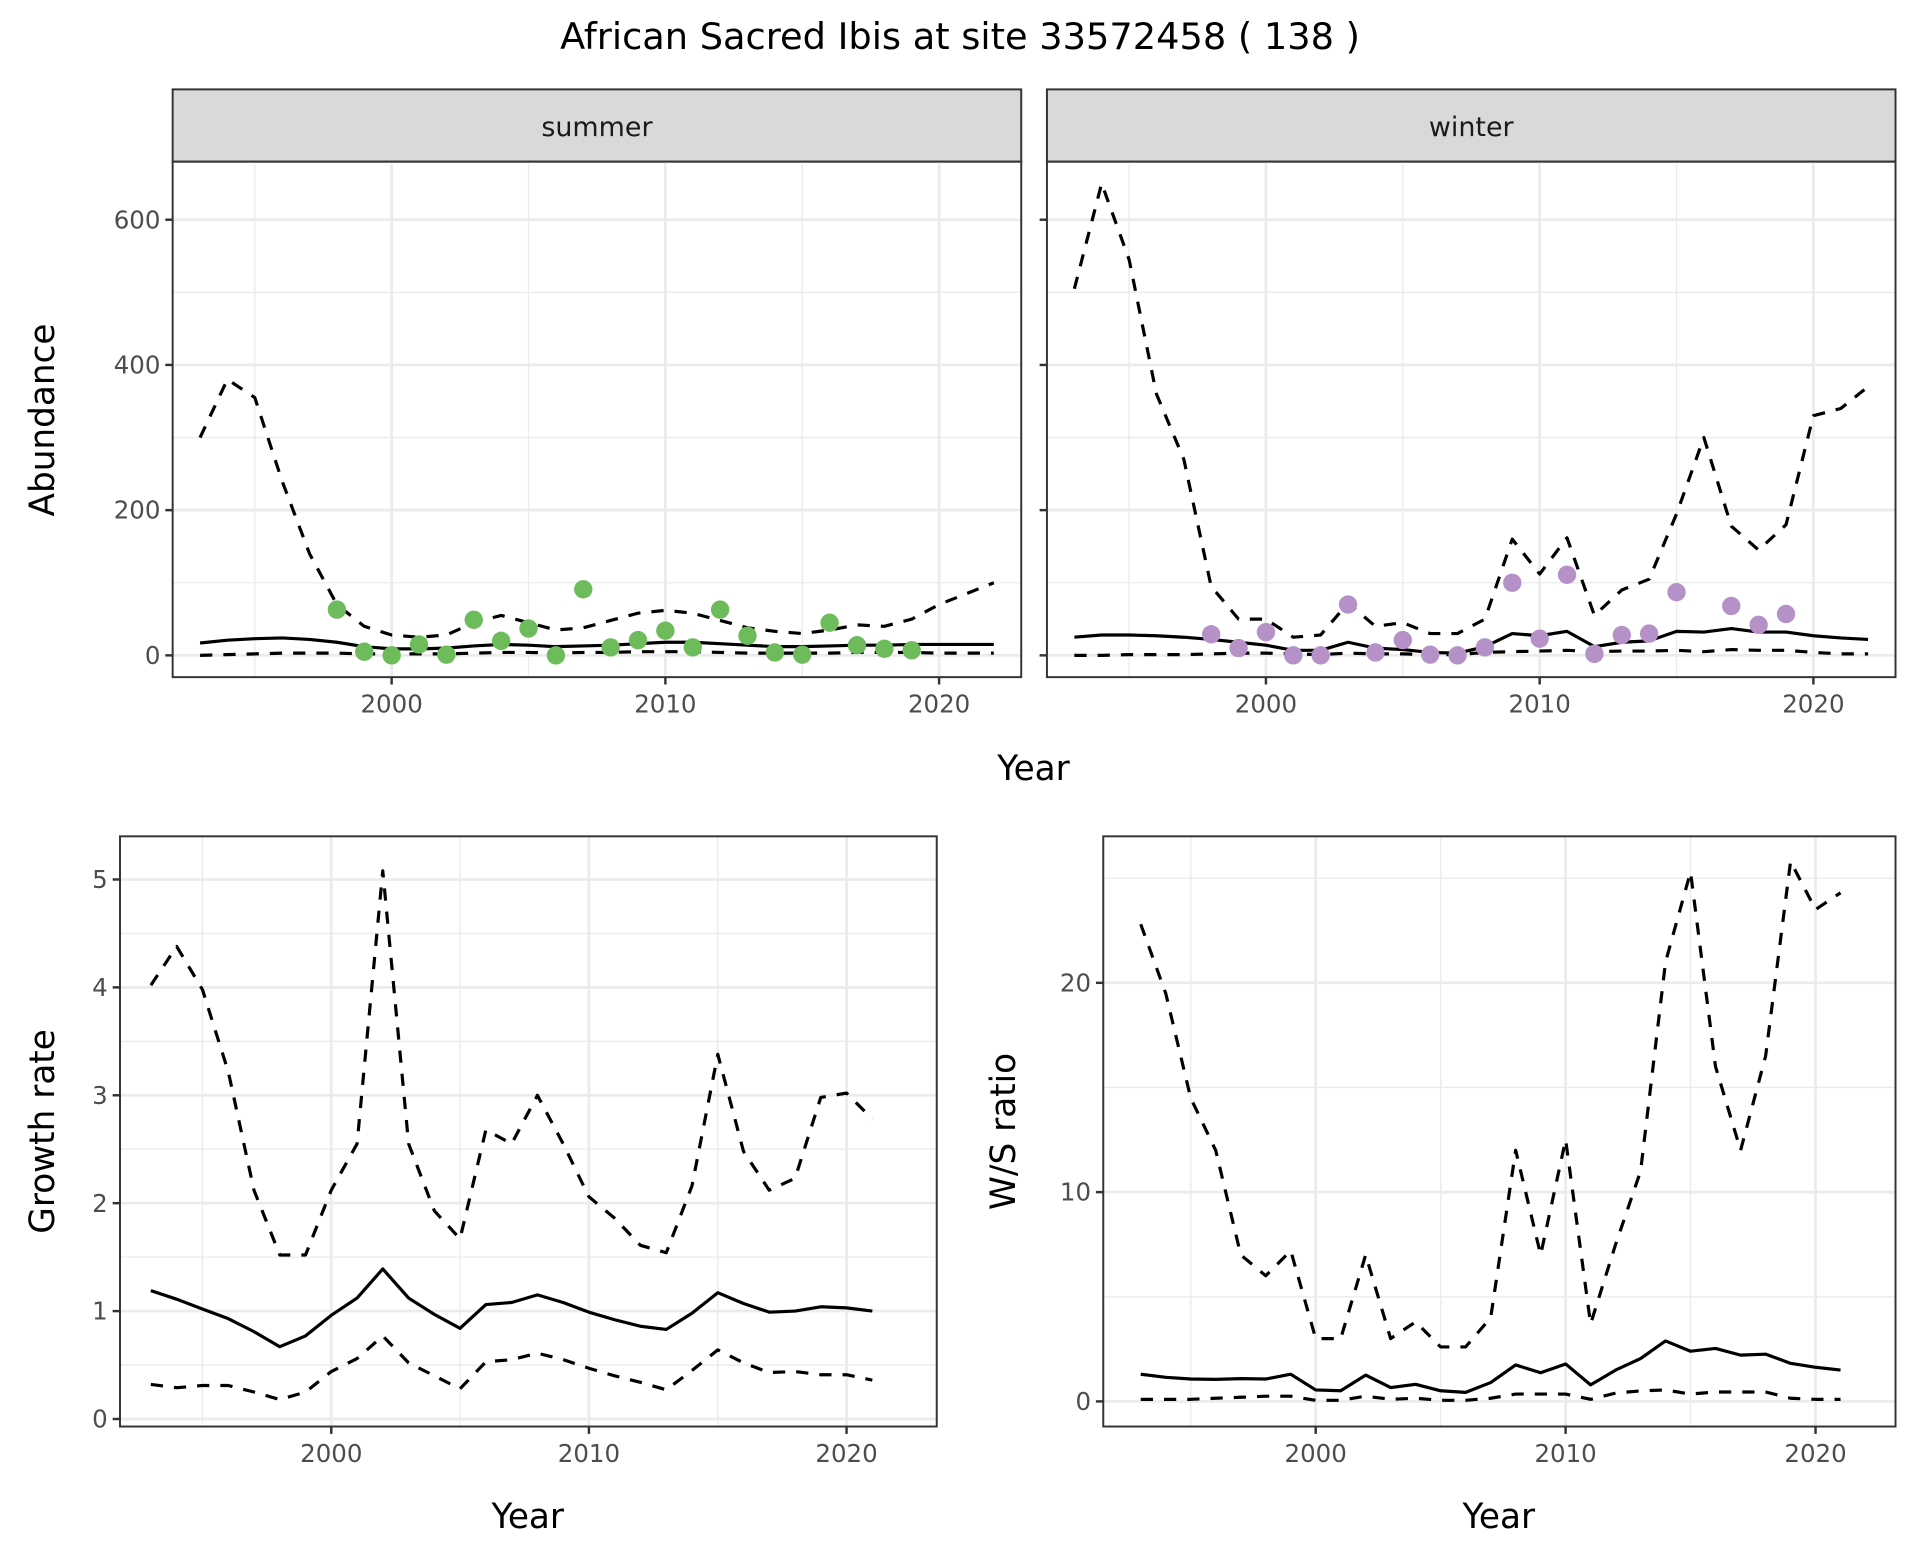  I want to click on series-ws, so click(1490, 1130).